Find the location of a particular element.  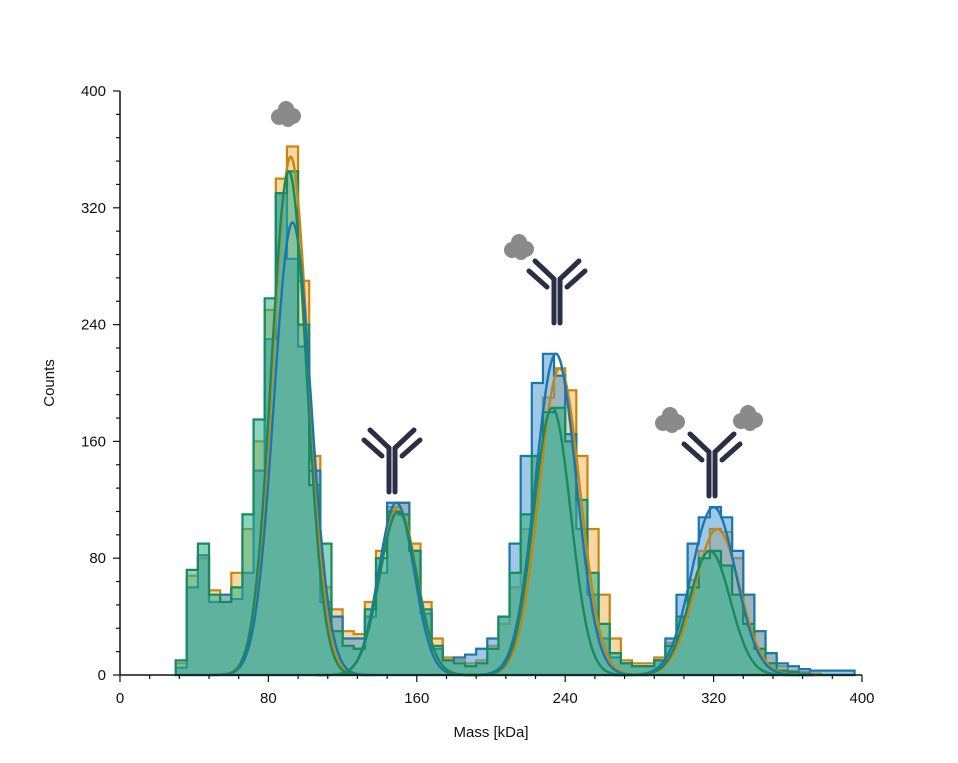

antibody-with-protein-icon is located at coordinates (557, 292).